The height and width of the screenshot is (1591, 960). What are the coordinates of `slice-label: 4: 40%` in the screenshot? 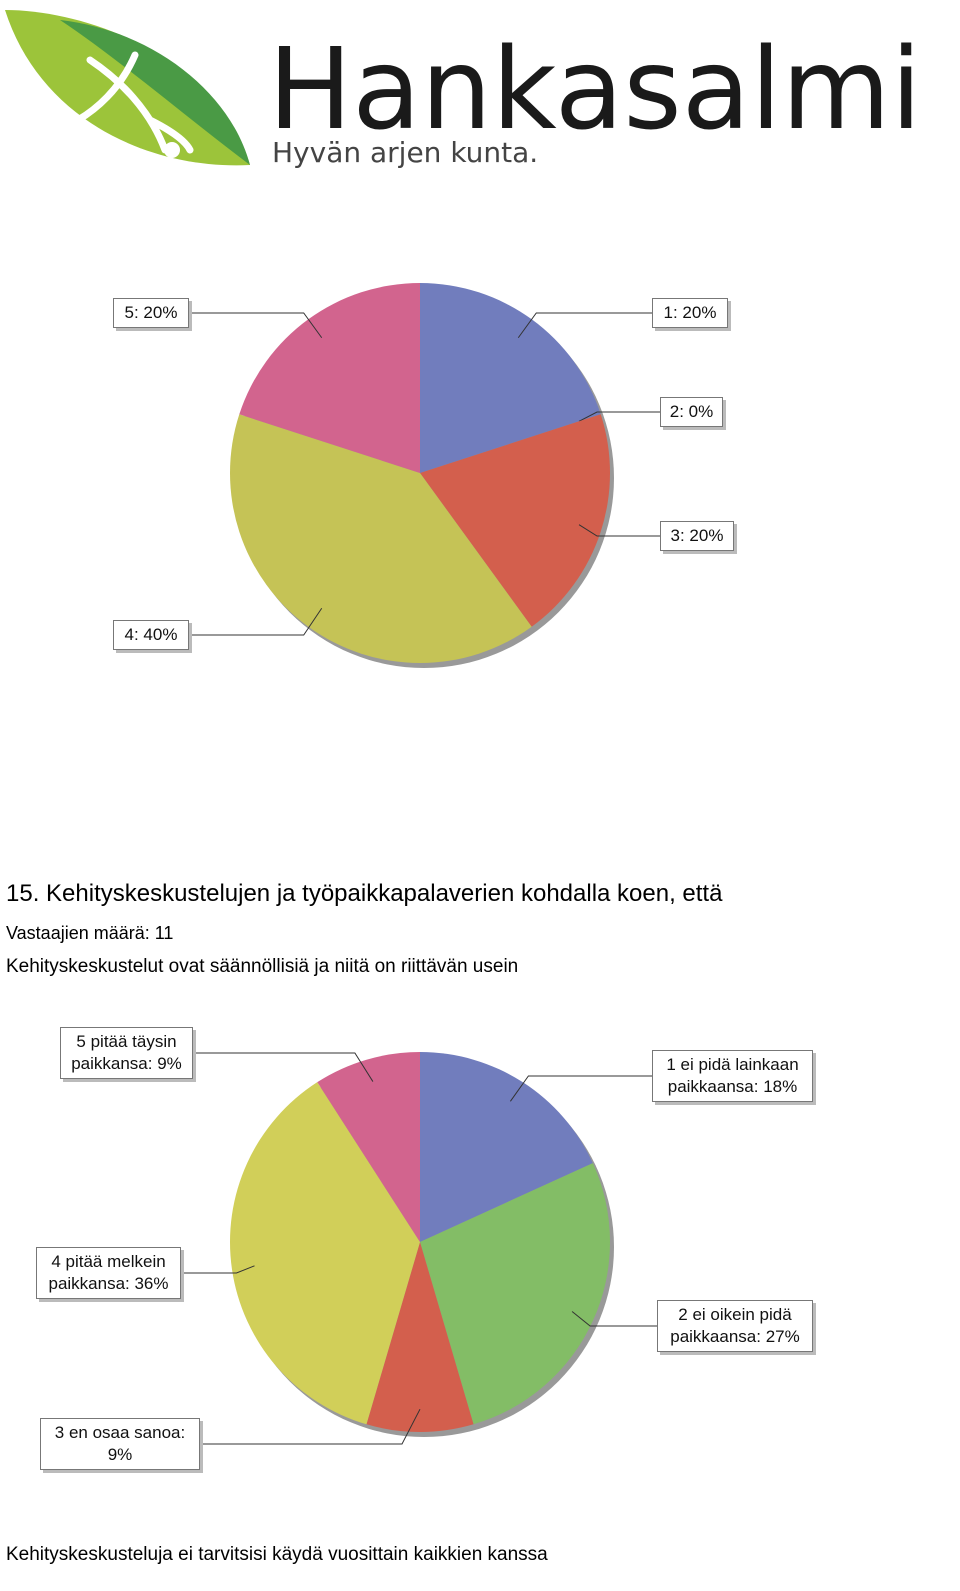 It's located at (151, 635).